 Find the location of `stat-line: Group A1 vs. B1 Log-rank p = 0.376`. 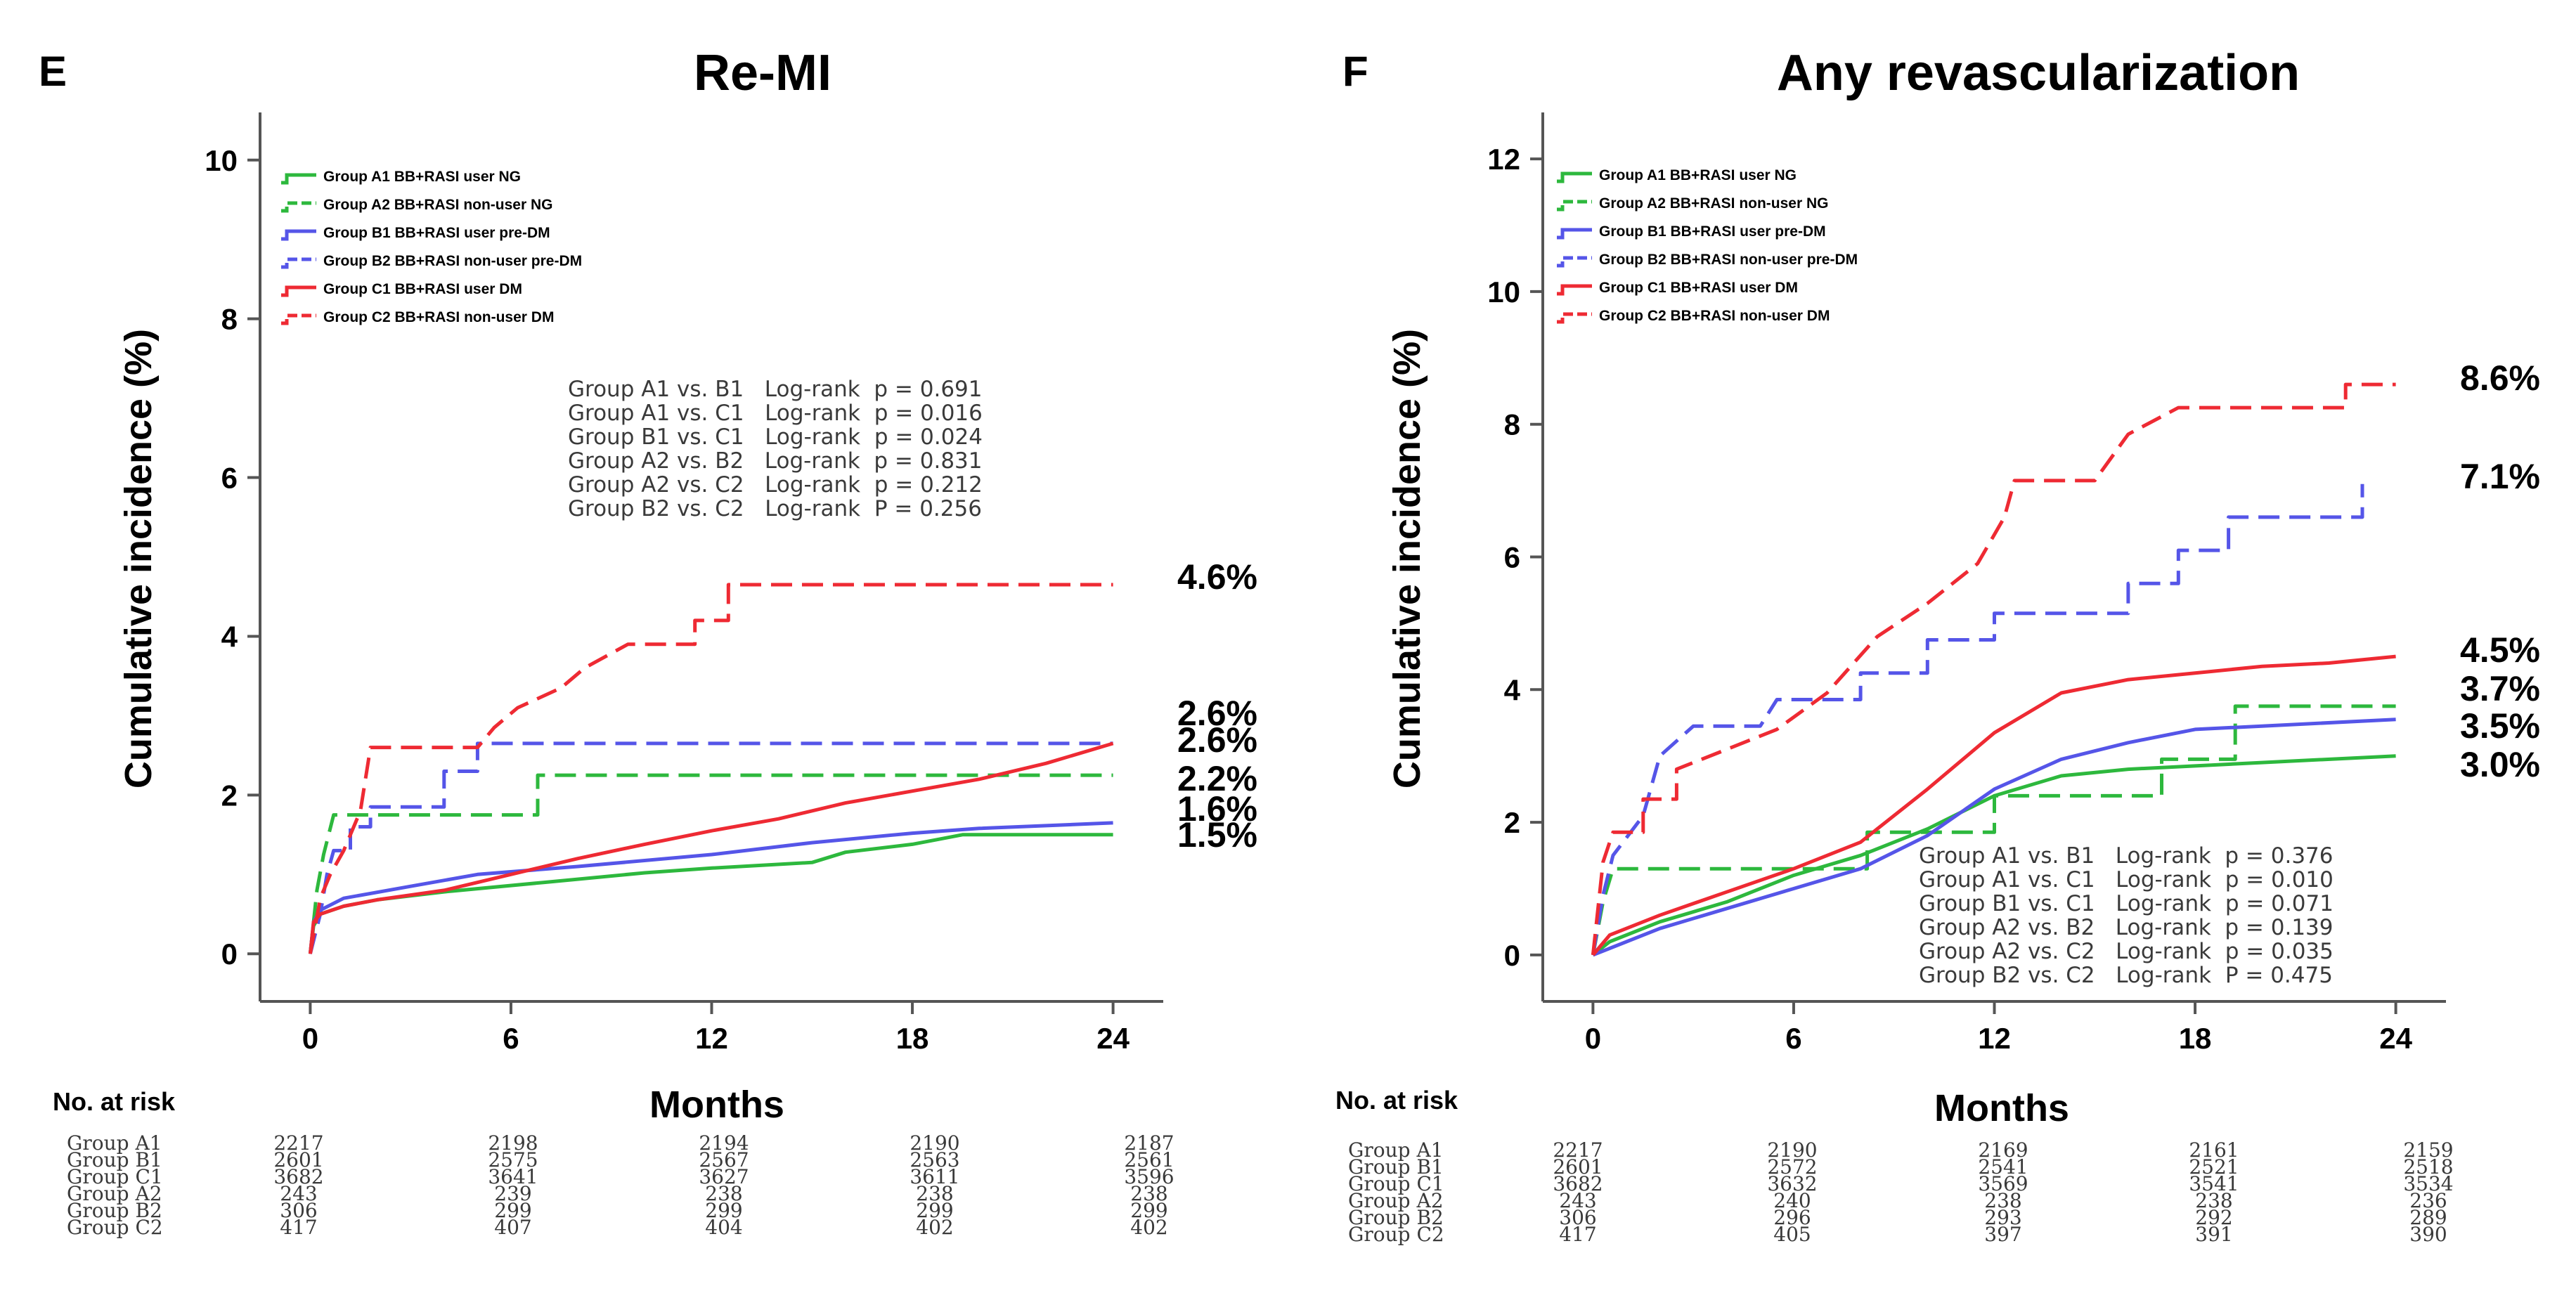

stat-line: Group A1 vs. B1 Log-rank p = 0.376 is located at coordinates (2126, 856).